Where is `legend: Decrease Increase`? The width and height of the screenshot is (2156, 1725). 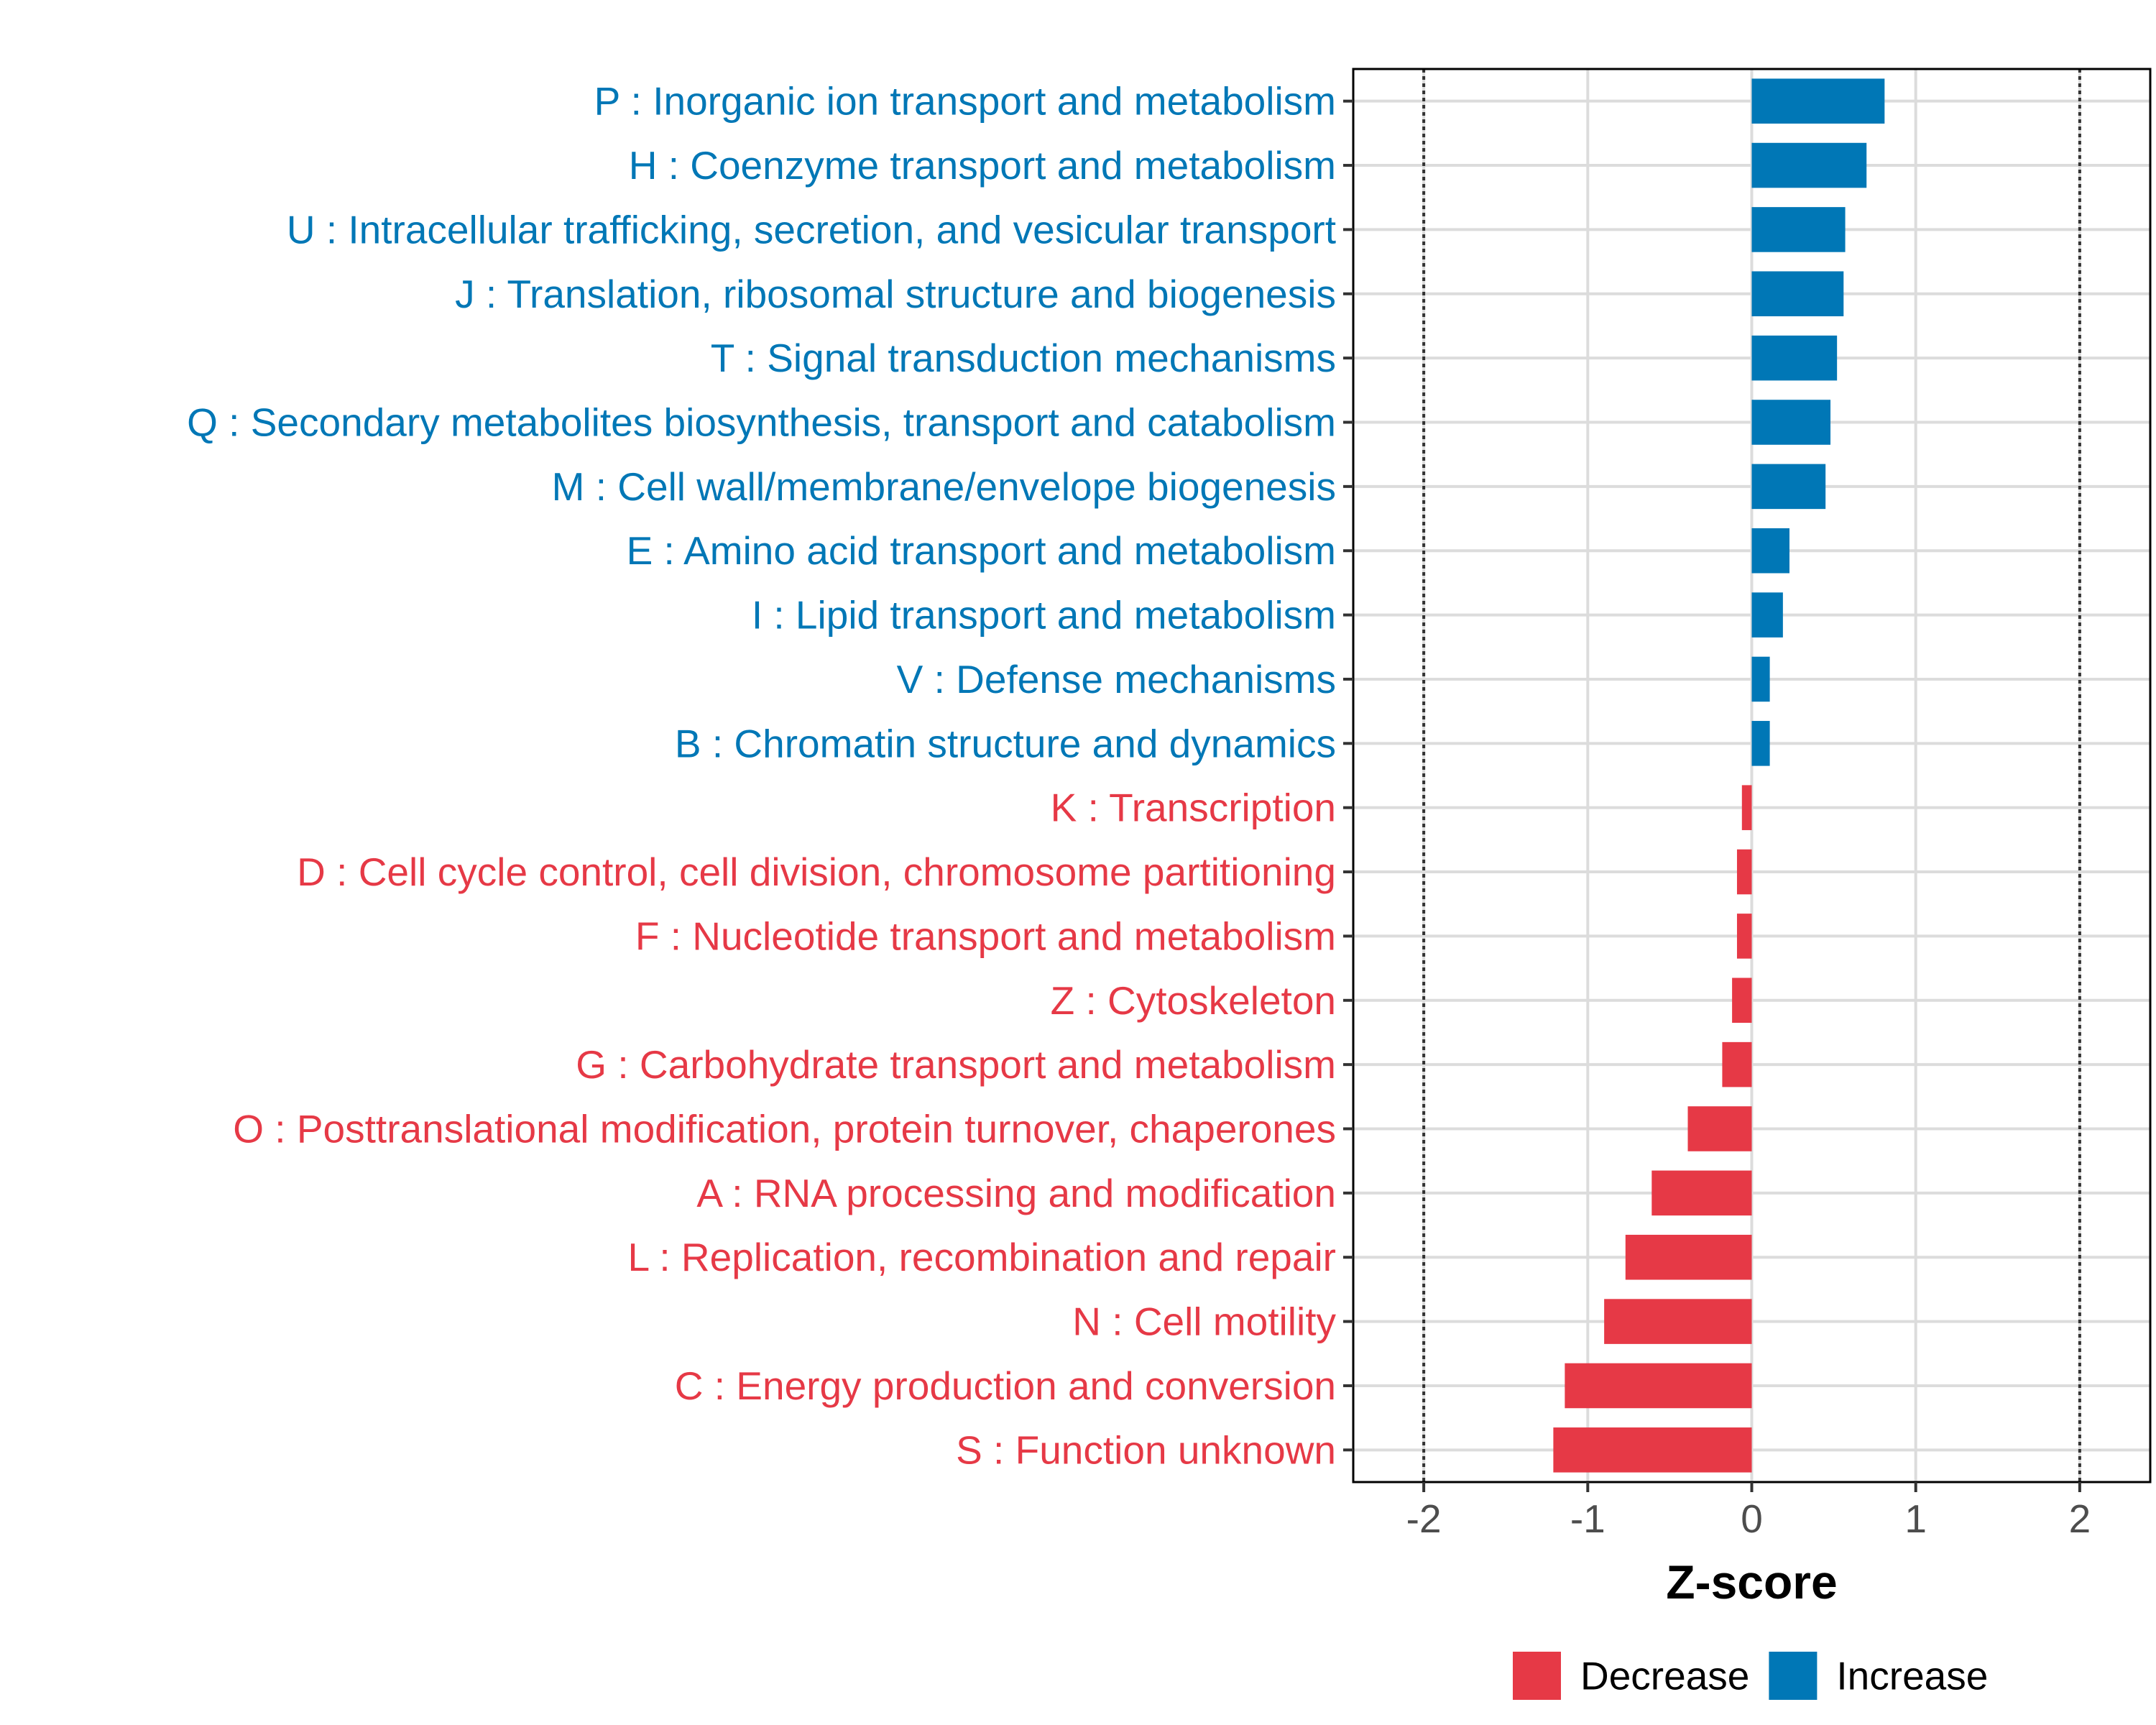
legend: Decrease Increase is located at coordinates (1751, 1676).